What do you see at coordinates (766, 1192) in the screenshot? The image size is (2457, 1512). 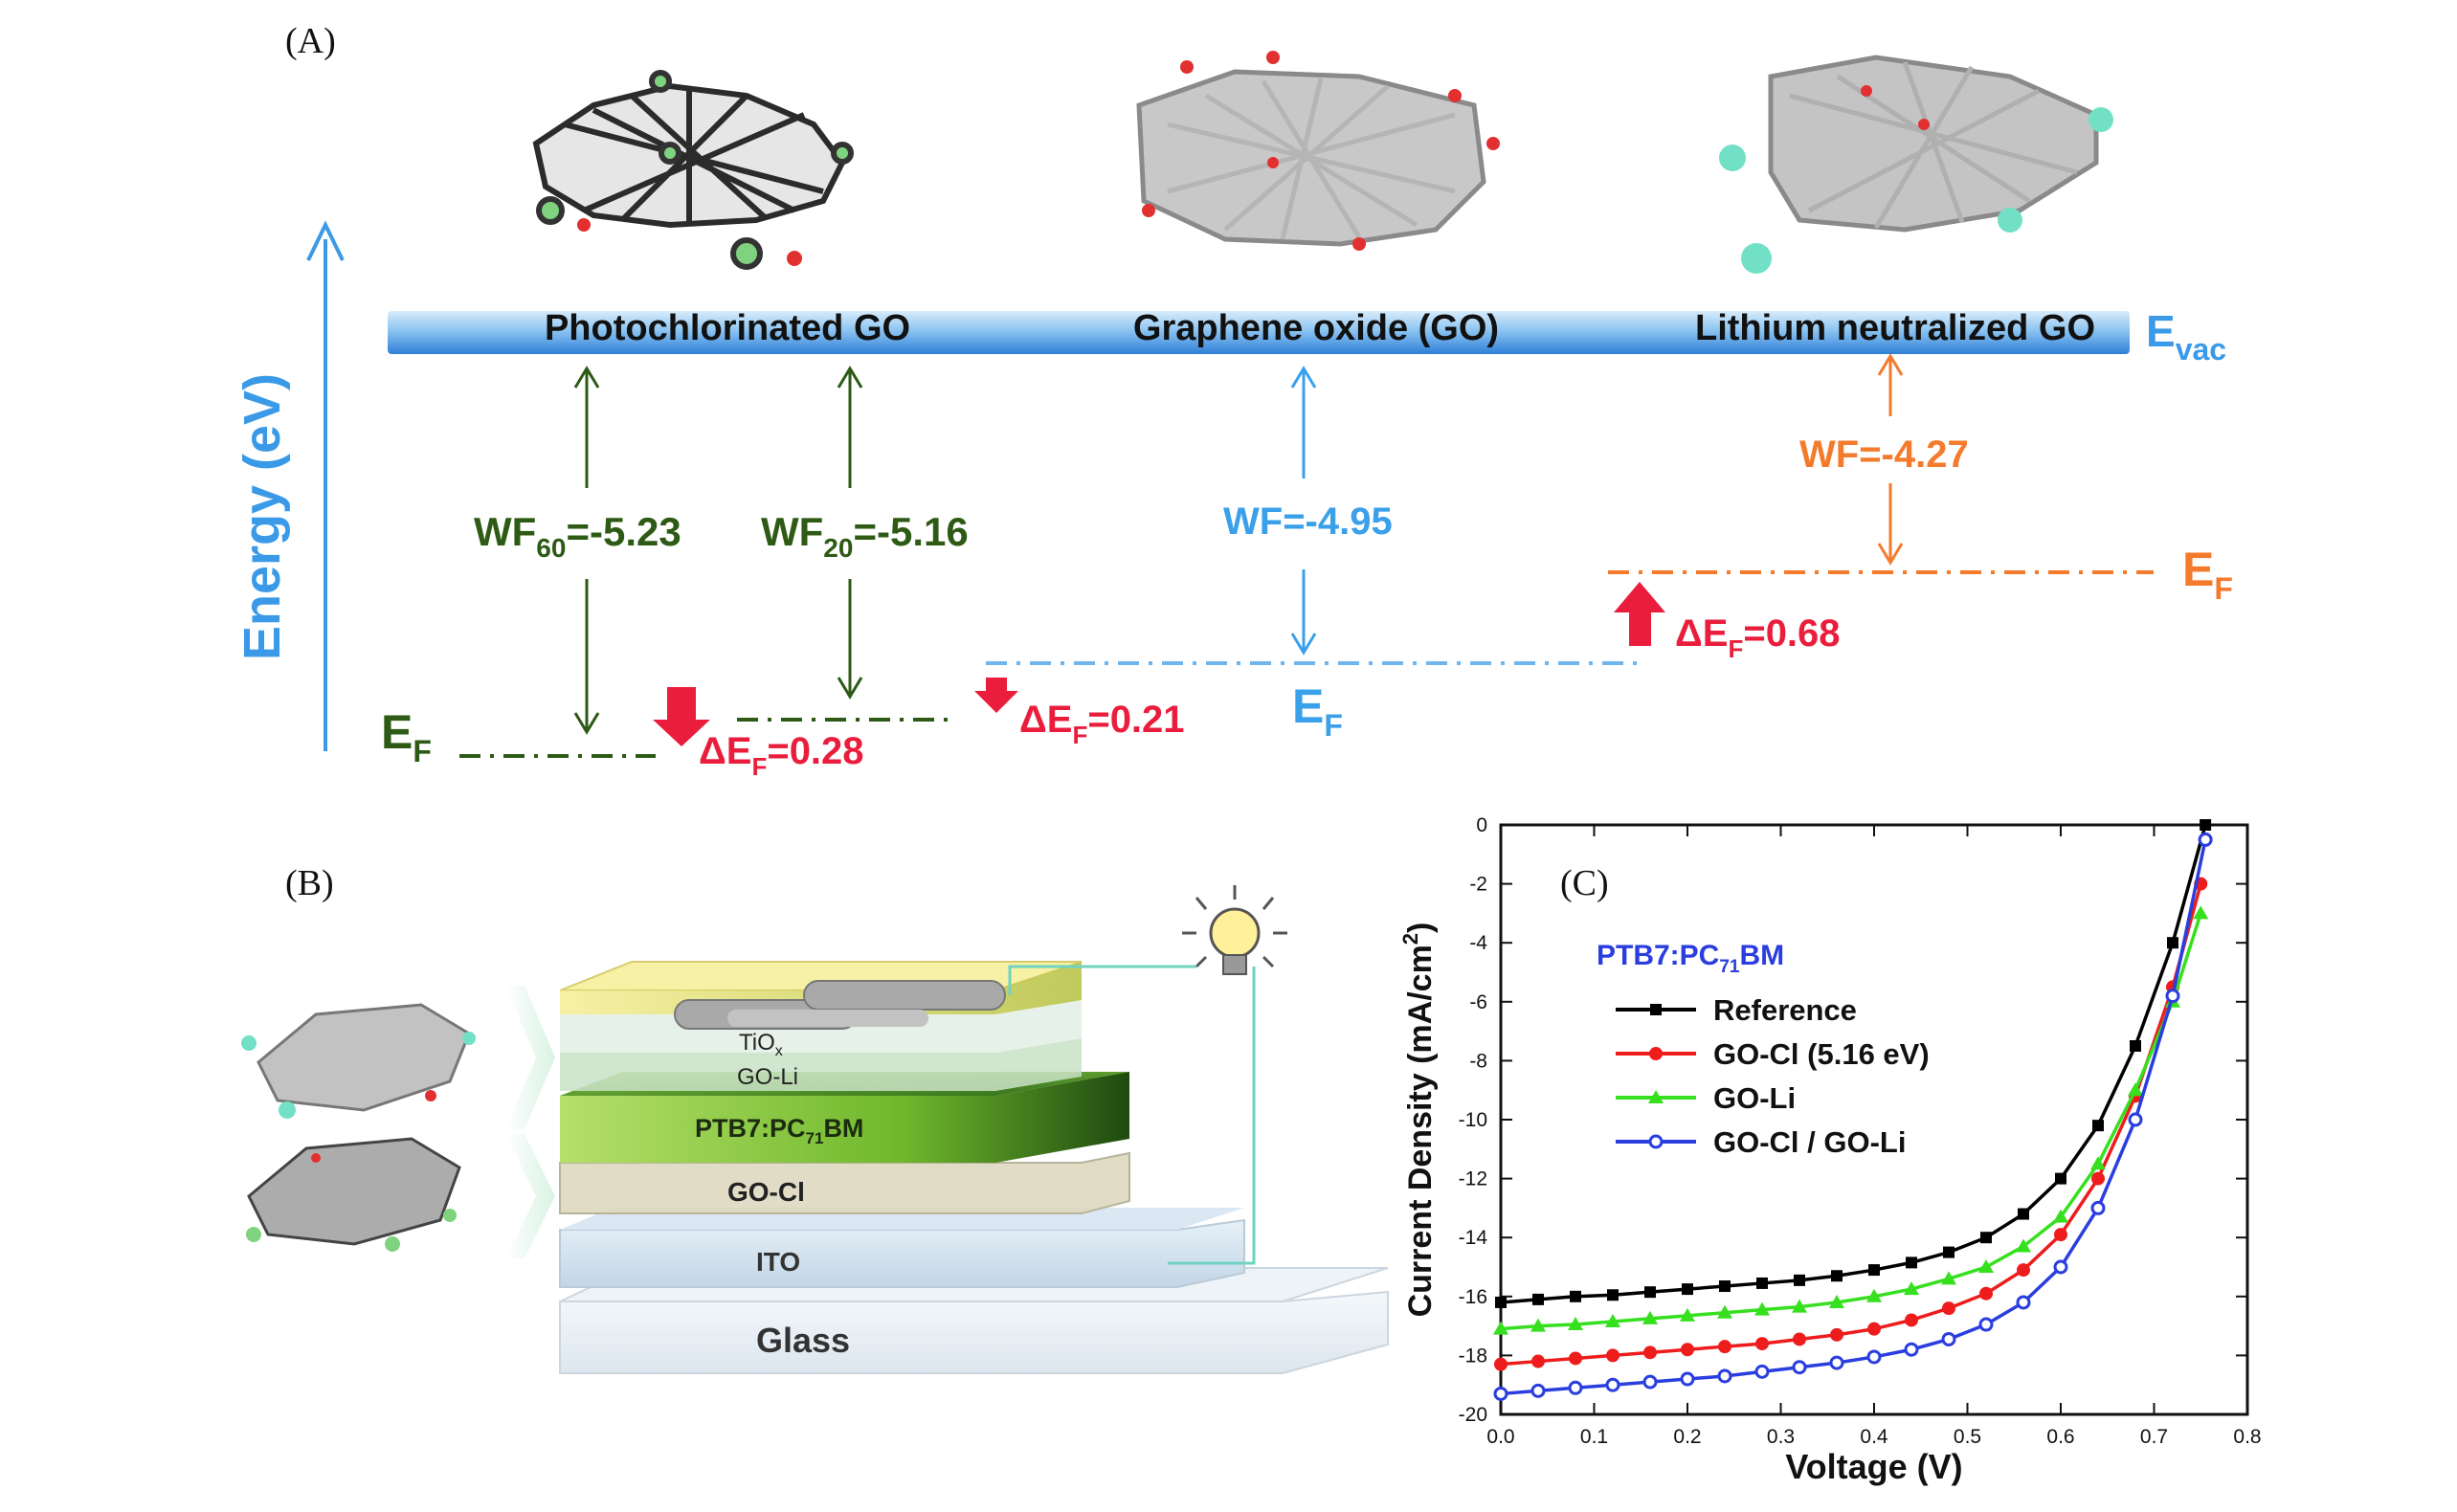 I see `layer-label-go-cl: GO-Cl` at bounding box center [766, 1192].